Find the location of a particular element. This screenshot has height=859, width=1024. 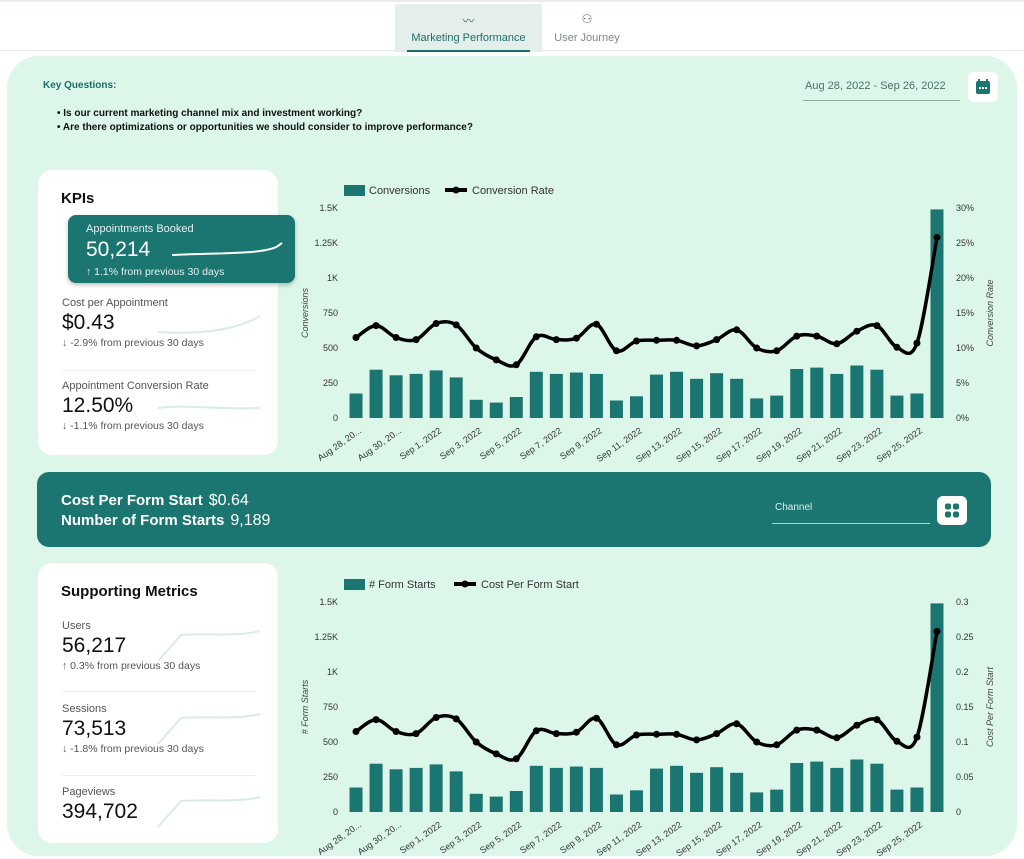

y-tick-label: 1.25K is located at coordinates (326, 243).